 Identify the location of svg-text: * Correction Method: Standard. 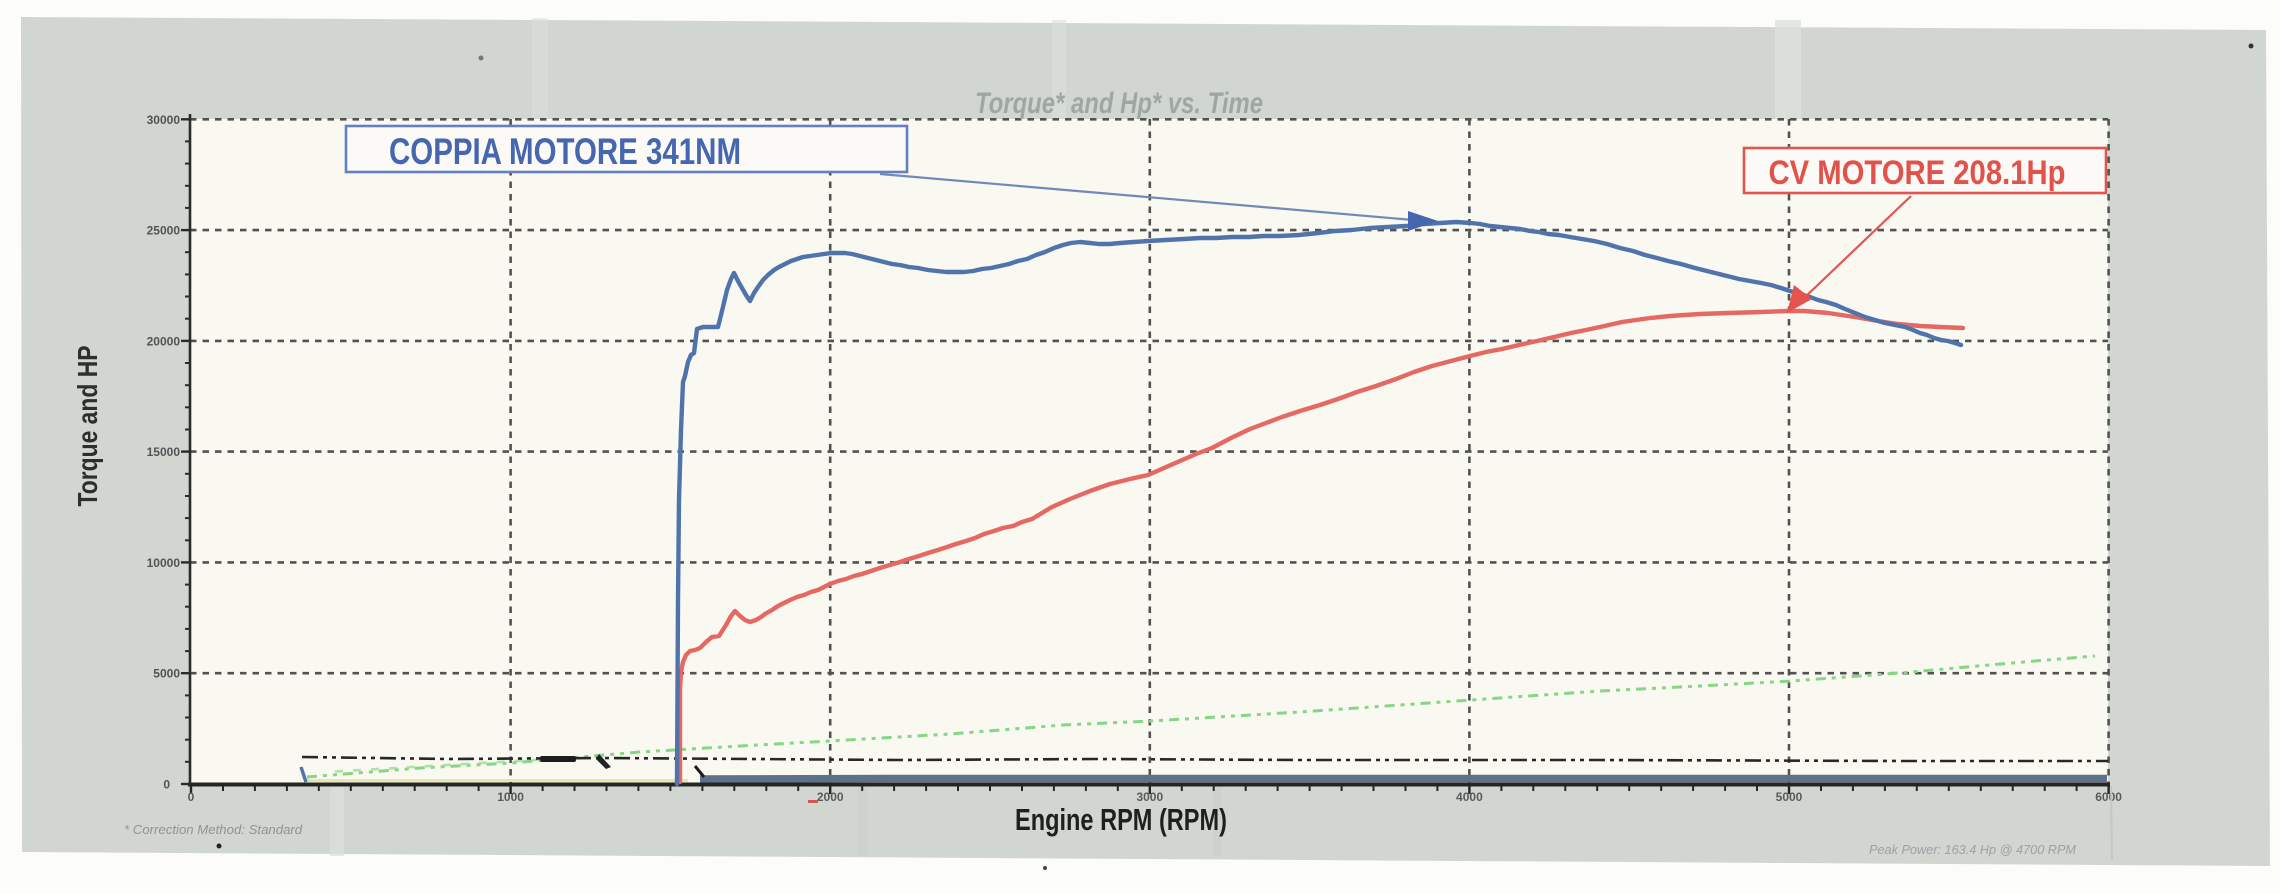
(213, 829).